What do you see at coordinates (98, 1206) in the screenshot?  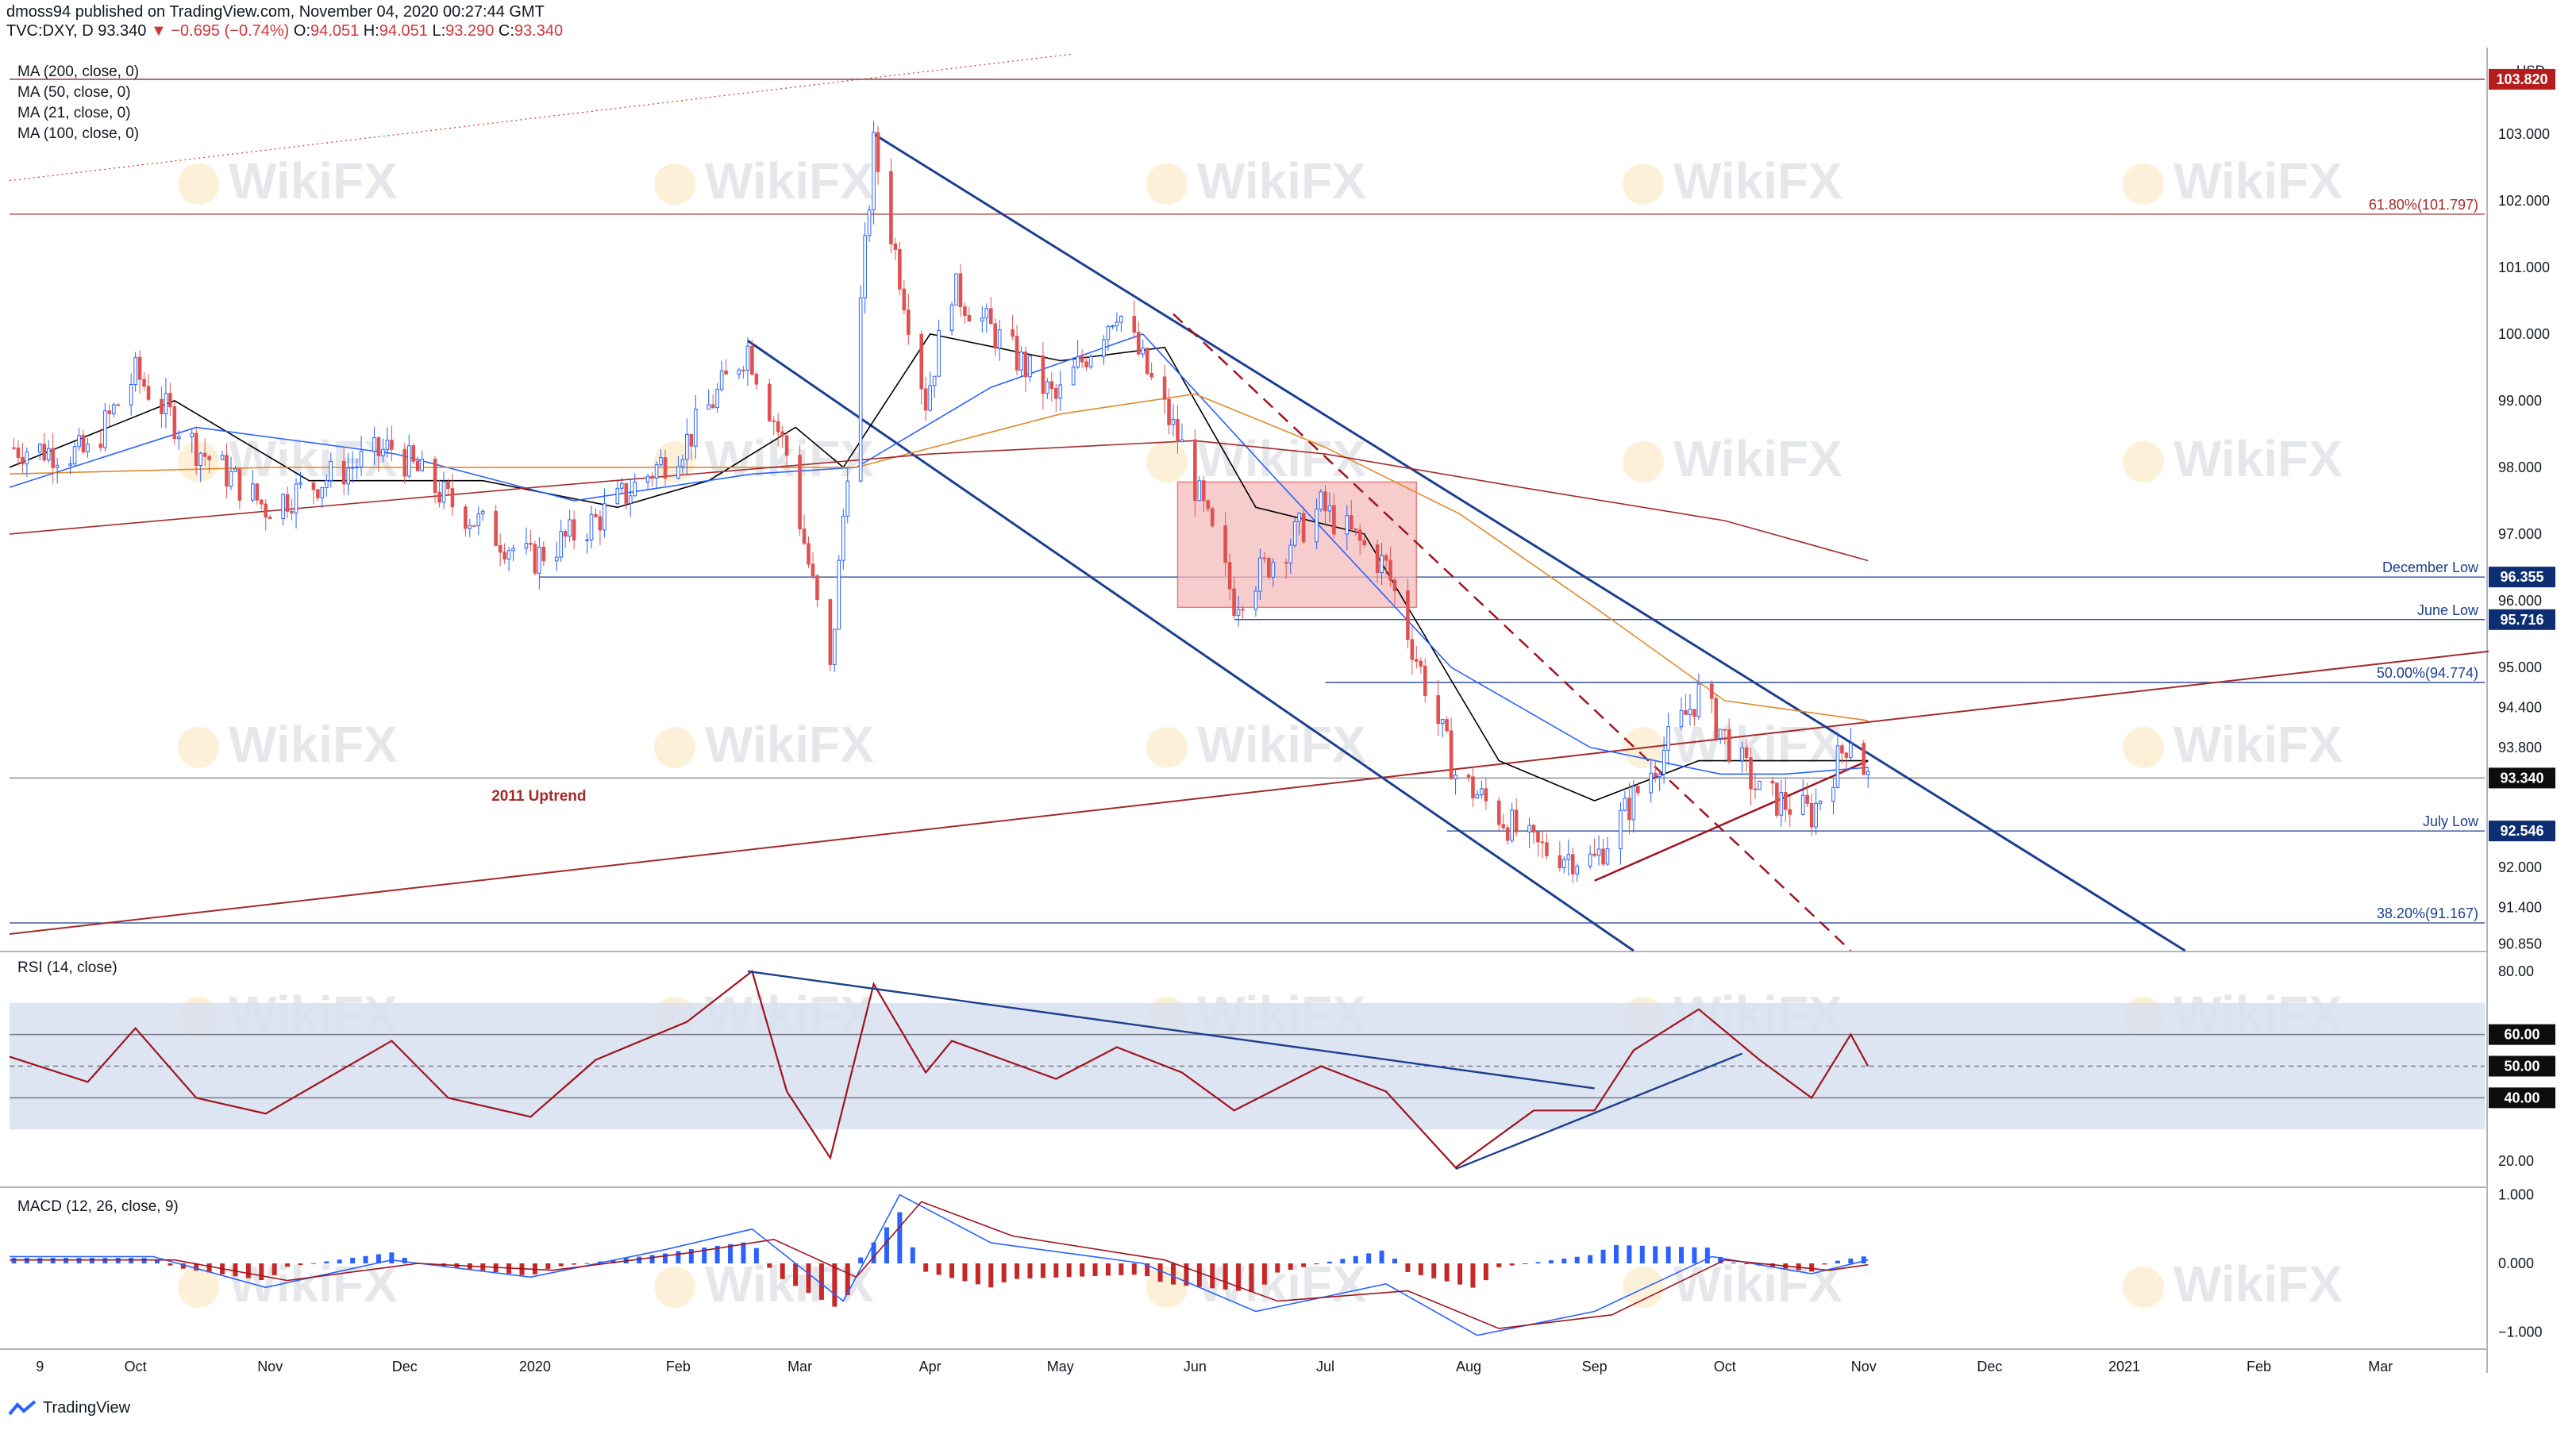 I see `macd-pane-label: MACD (12, 26, close, 9)` at bounding box center [98, 1206].